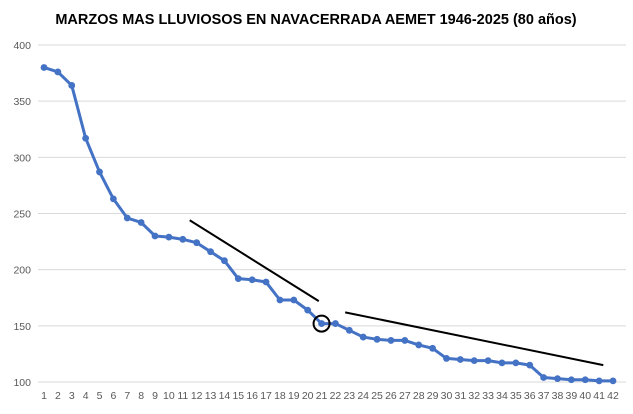 The height and width of the screenshot is (414, 633). What do you see at coordinates (58, 396) in the screenshot?
I see `x-tick-label: 2` at bounding box center [58, 396].